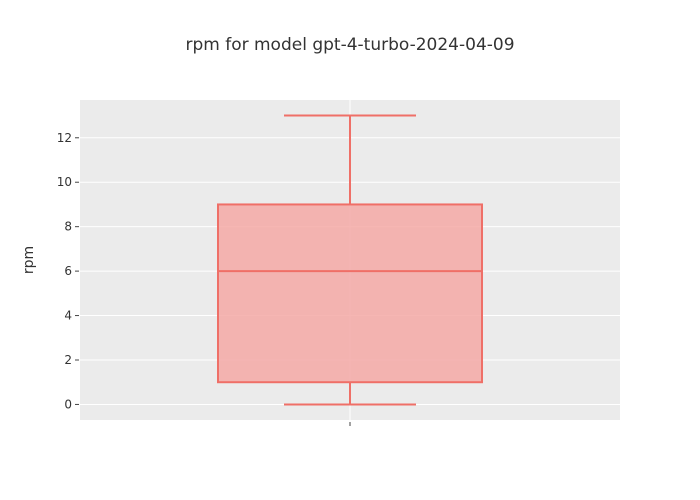 This screenshot has height=500, width=700. What do you see at coordinates (349, 45) in the screenshot?
I see `chart-title: rpm for model gpt-4-turbo-2024-04-09` at bounding box center [349, 45].